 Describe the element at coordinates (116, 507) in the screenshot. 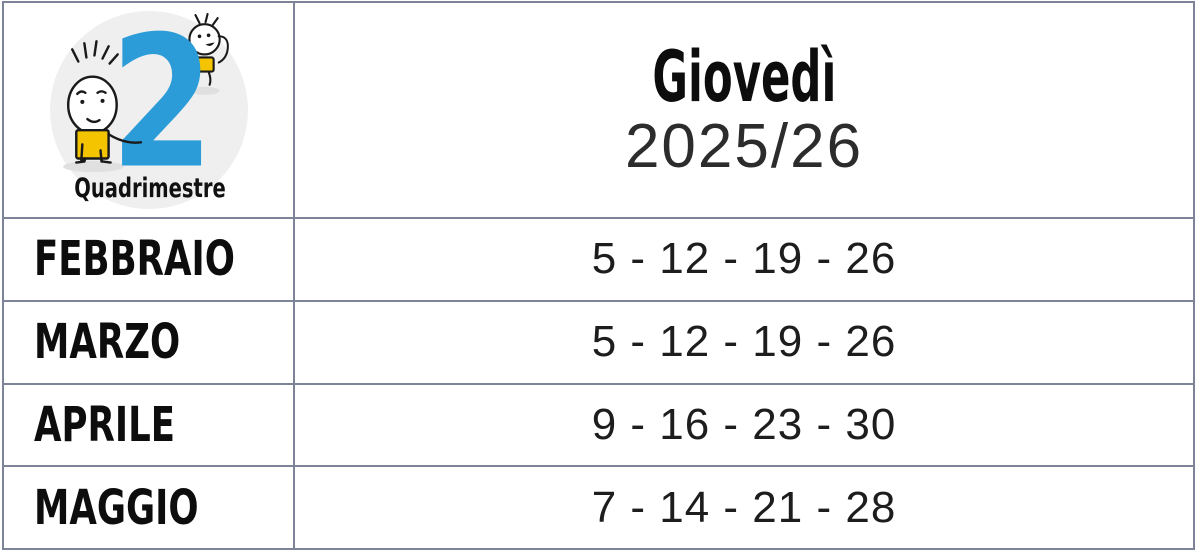

I see `month-label: MAGGIO` at that location.